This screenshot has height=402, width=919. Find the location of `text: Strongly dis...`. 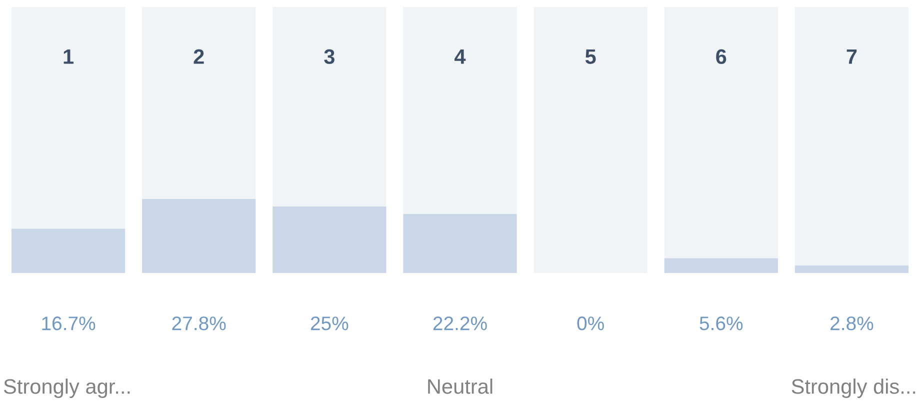

text: Strongly dis... is located at coordinates (854, 388).